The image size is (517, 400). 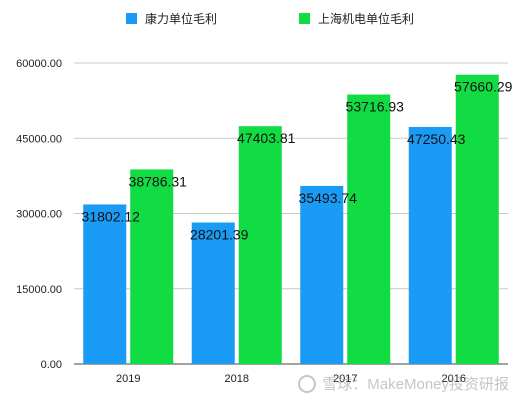 What do you see at coordinates (237, 379) in the screenshot?
I see `x-tick-label: 2018` at bounding box center [237, 379].